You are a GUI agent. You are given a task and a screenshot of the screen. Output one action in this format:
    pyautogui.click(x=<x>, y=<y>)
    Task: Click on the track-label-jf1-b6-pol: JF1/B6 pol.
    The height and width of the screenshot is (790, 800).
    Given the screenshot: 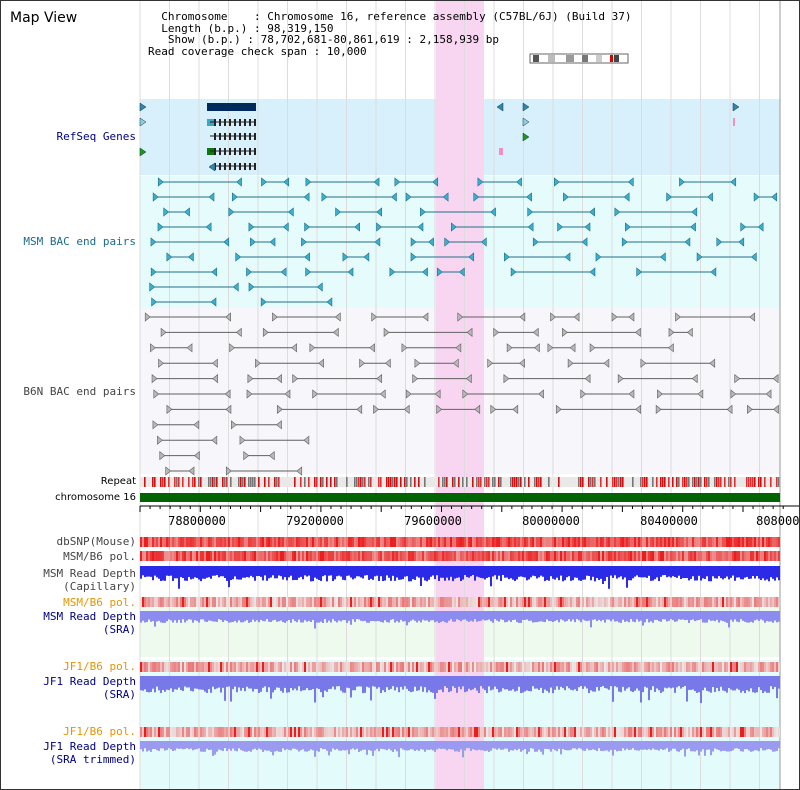 What is the action you would take?
    pyautogui.click(x=99, y=666)
    